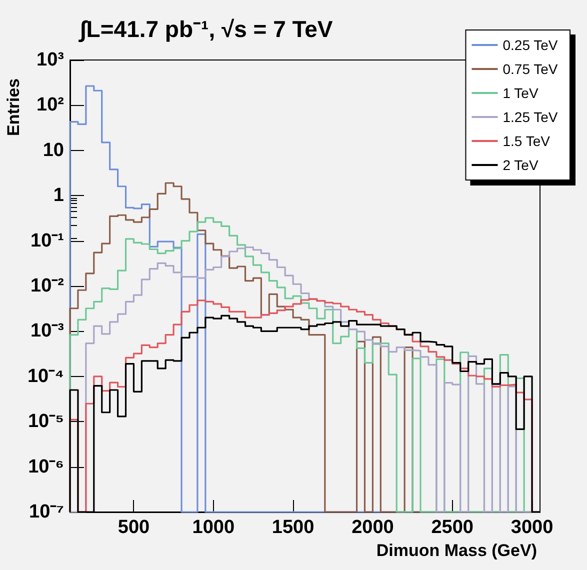  I want to click on x-tick-label: 2500, so click(452, 527).